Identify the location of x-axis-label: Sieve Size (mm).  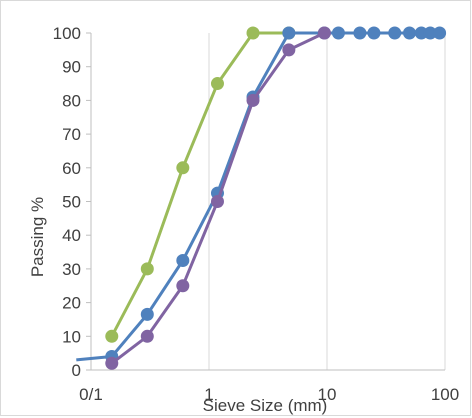
(265, 405).